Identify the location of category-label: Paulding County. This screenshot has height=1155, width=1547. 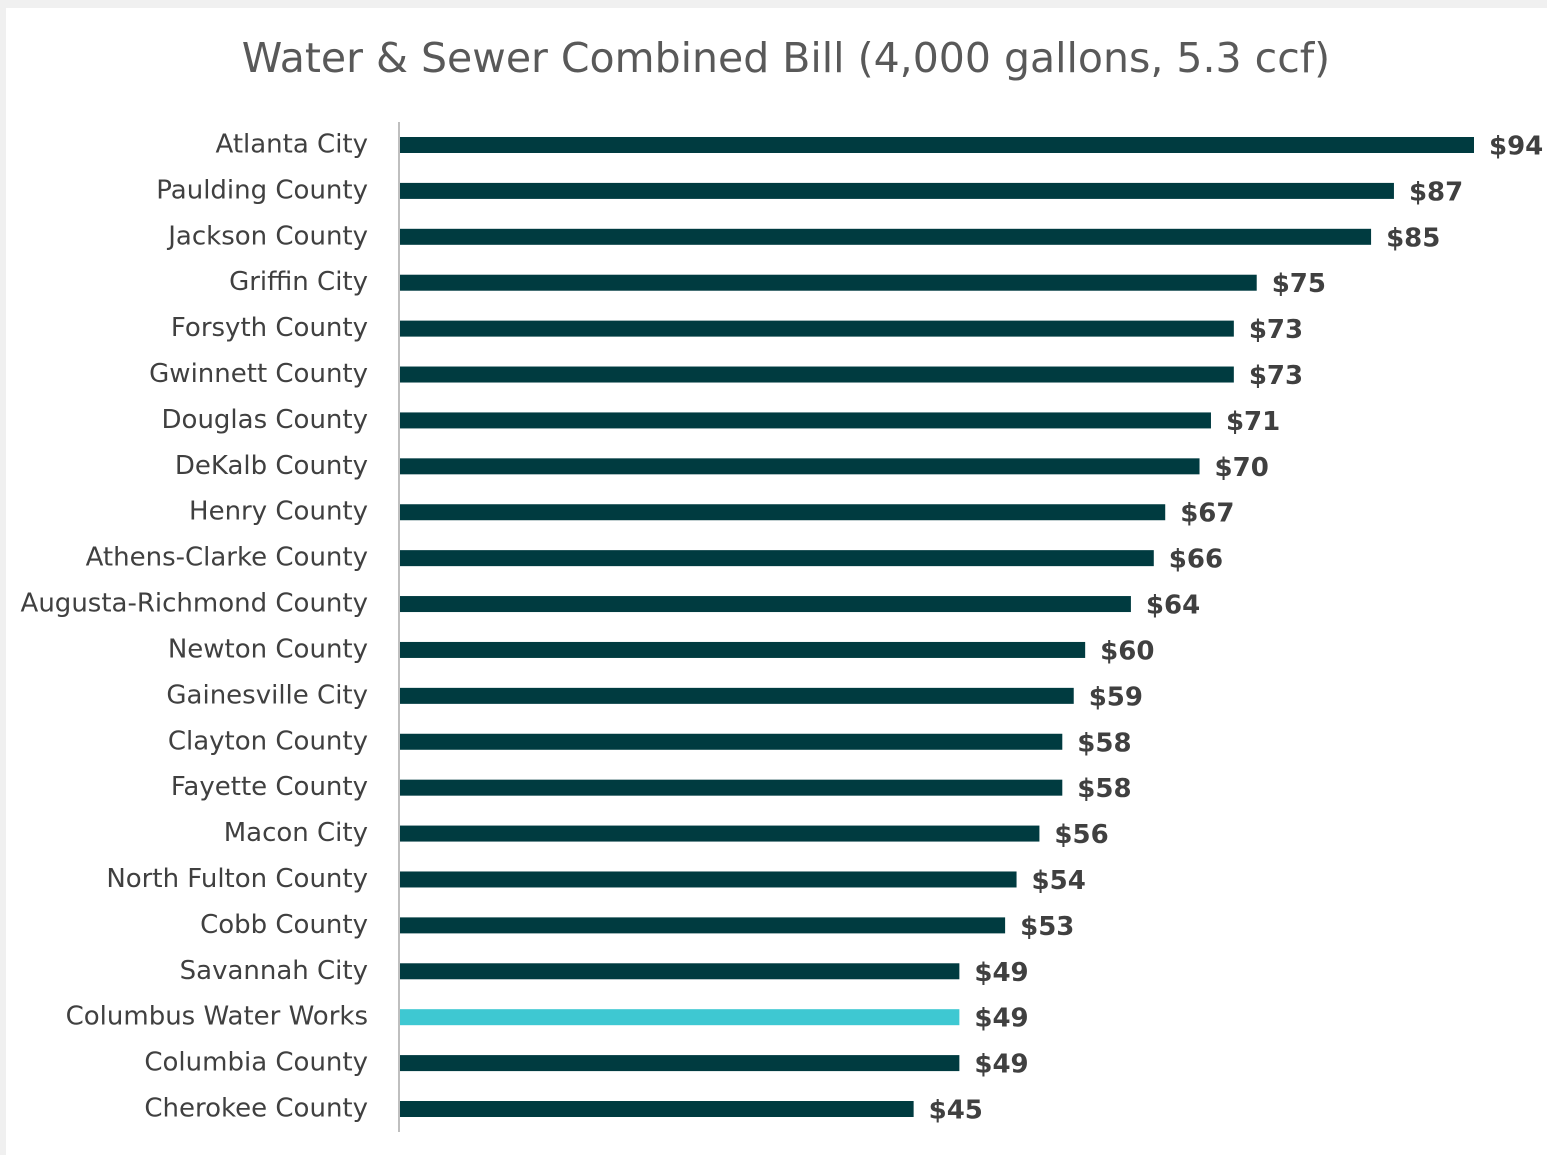
(262, 190).